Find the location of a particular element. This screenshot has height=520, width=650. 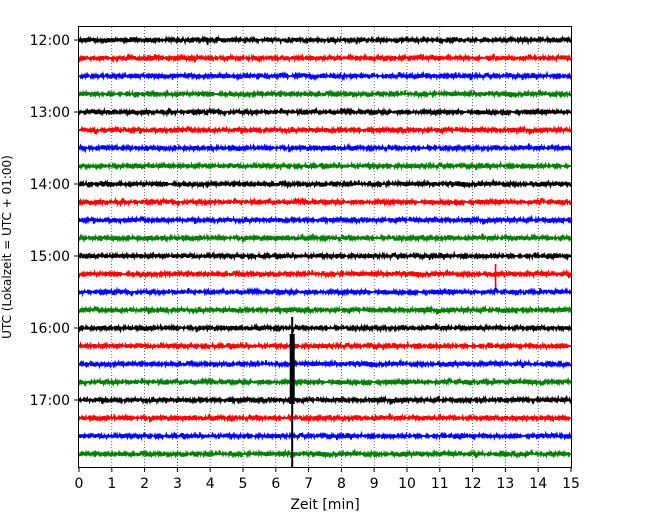

x-tick-label: 0 is located at coordinates (79, 484).